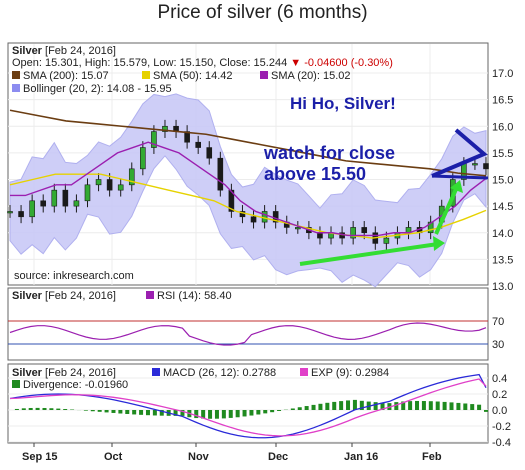 The width and height of the screenshot is (525, 470). I want to click on x-axis: Sep 15 Oct Nov Dec Jan 16 Feb, so click(232, 453).